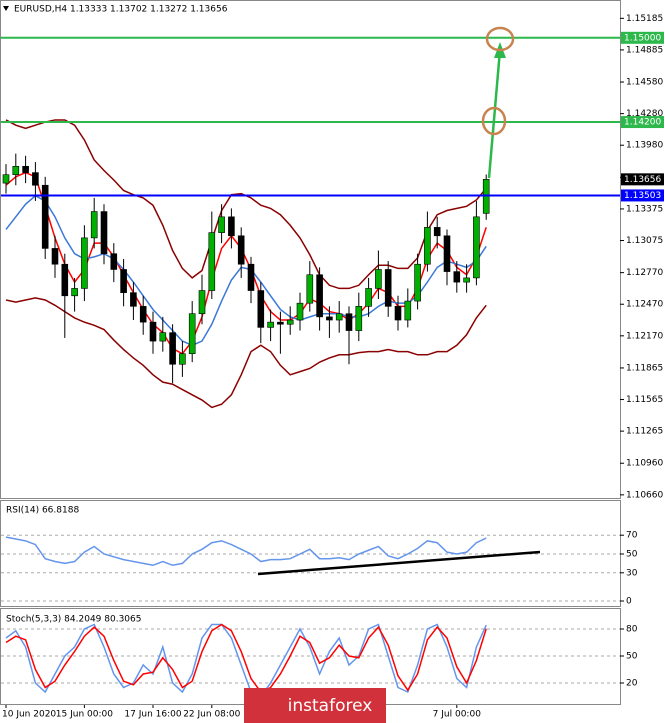 Image resolution: width=665 pixels, height=723 pixels. What do you see at coordinates (632, 573) in the screenshot?
I see `y-tick-label: 30` at bounding box center [632, 573].